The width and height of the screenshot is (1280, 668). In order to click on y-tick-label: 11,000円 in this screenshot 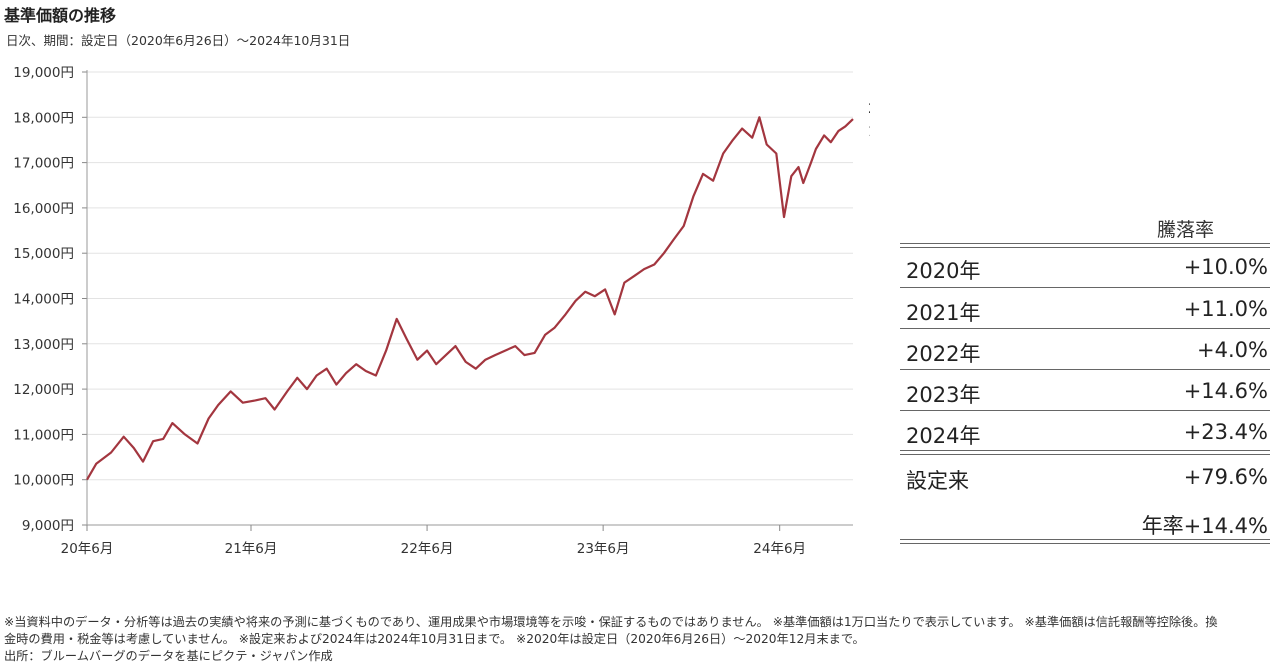, I will do `click(43, 435)`.